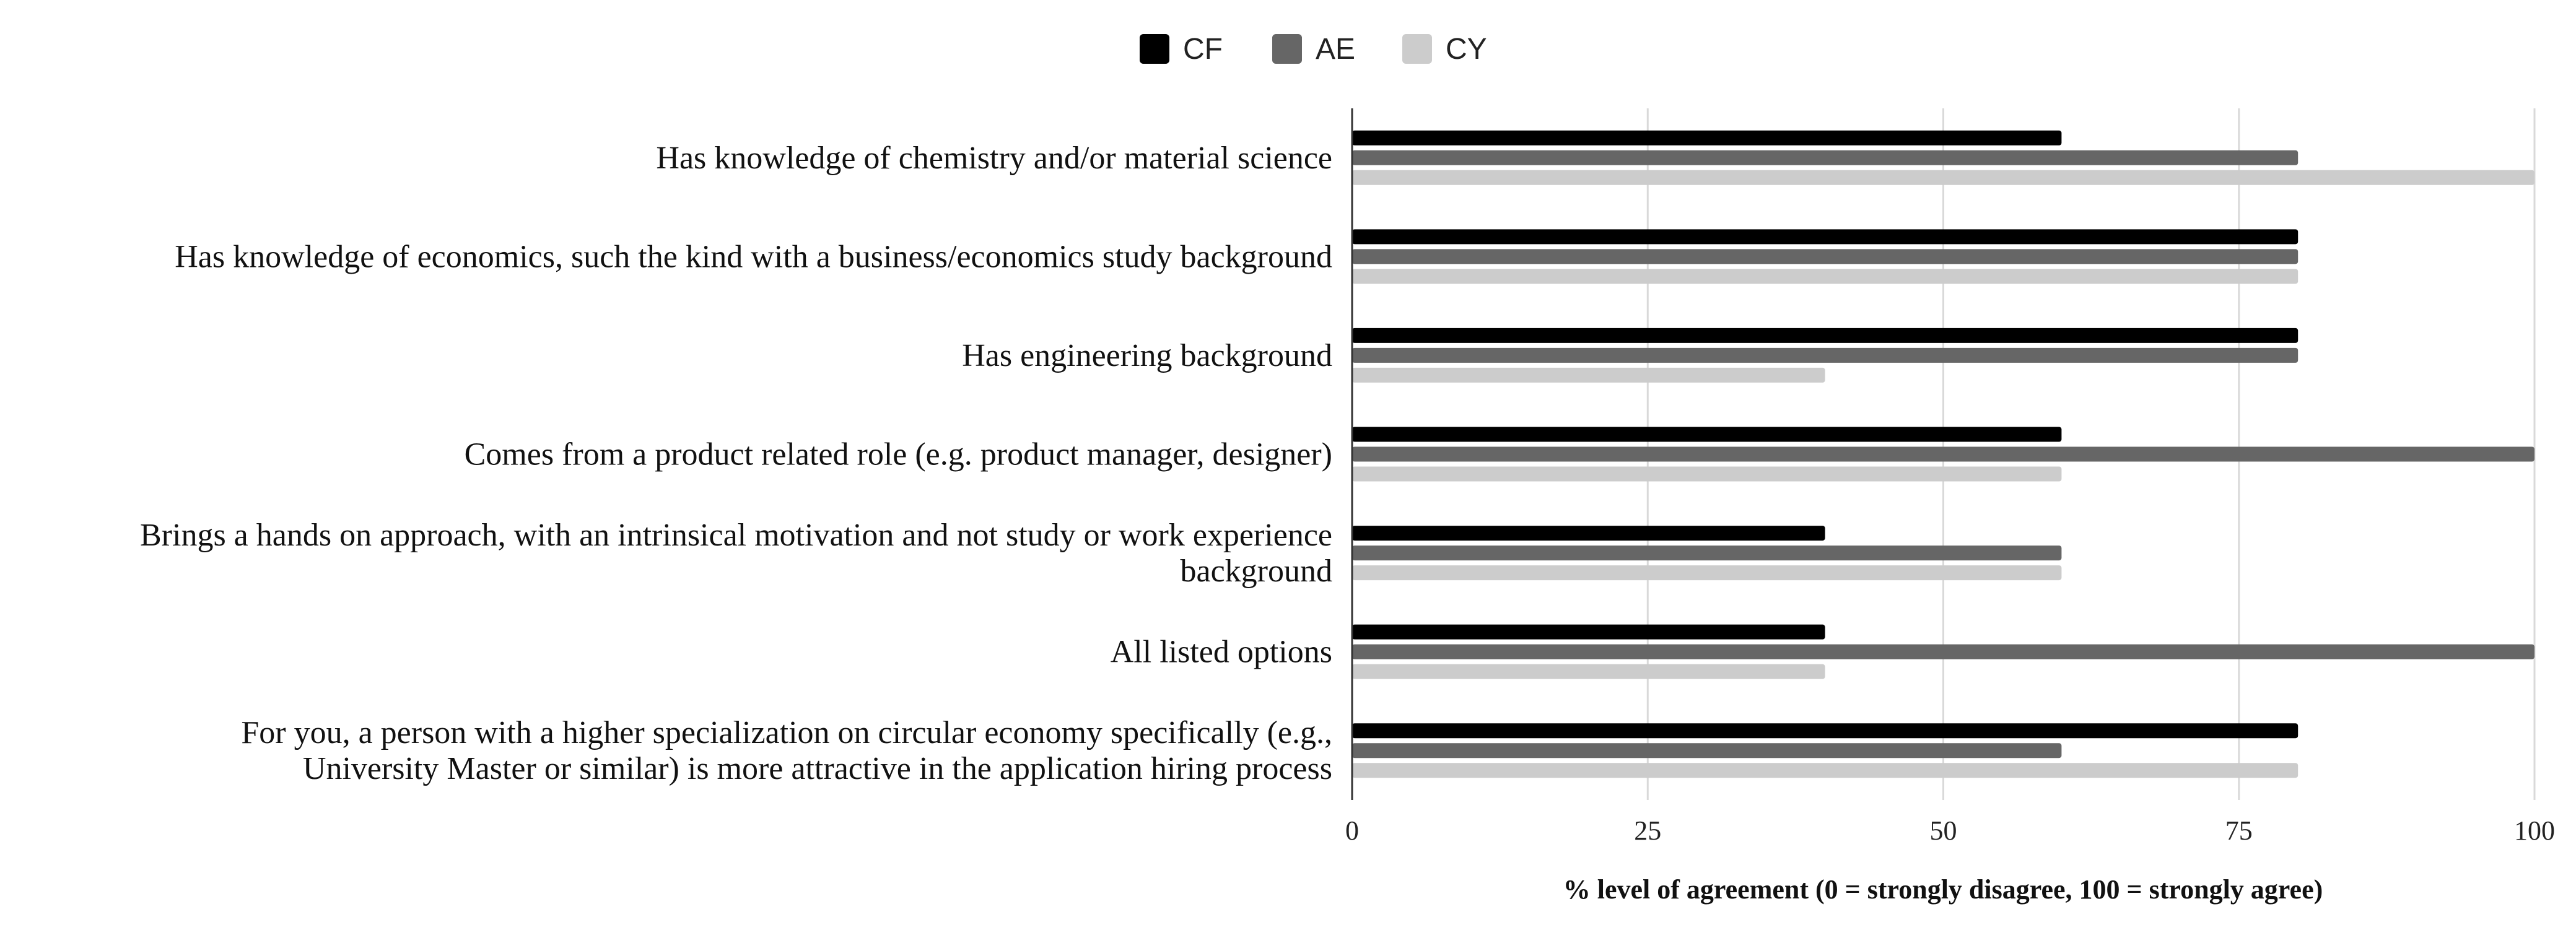 The width and height of the screenshot is (2576, 930). I want to click on x-tick-label: 100, so click(2534, 830).